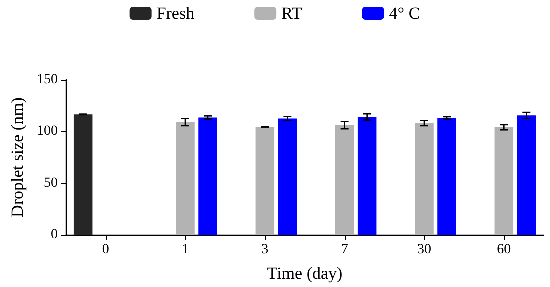 This screenshot has height=287, width=550. I want to click on x-tick-label: 30, so click(425, 250).